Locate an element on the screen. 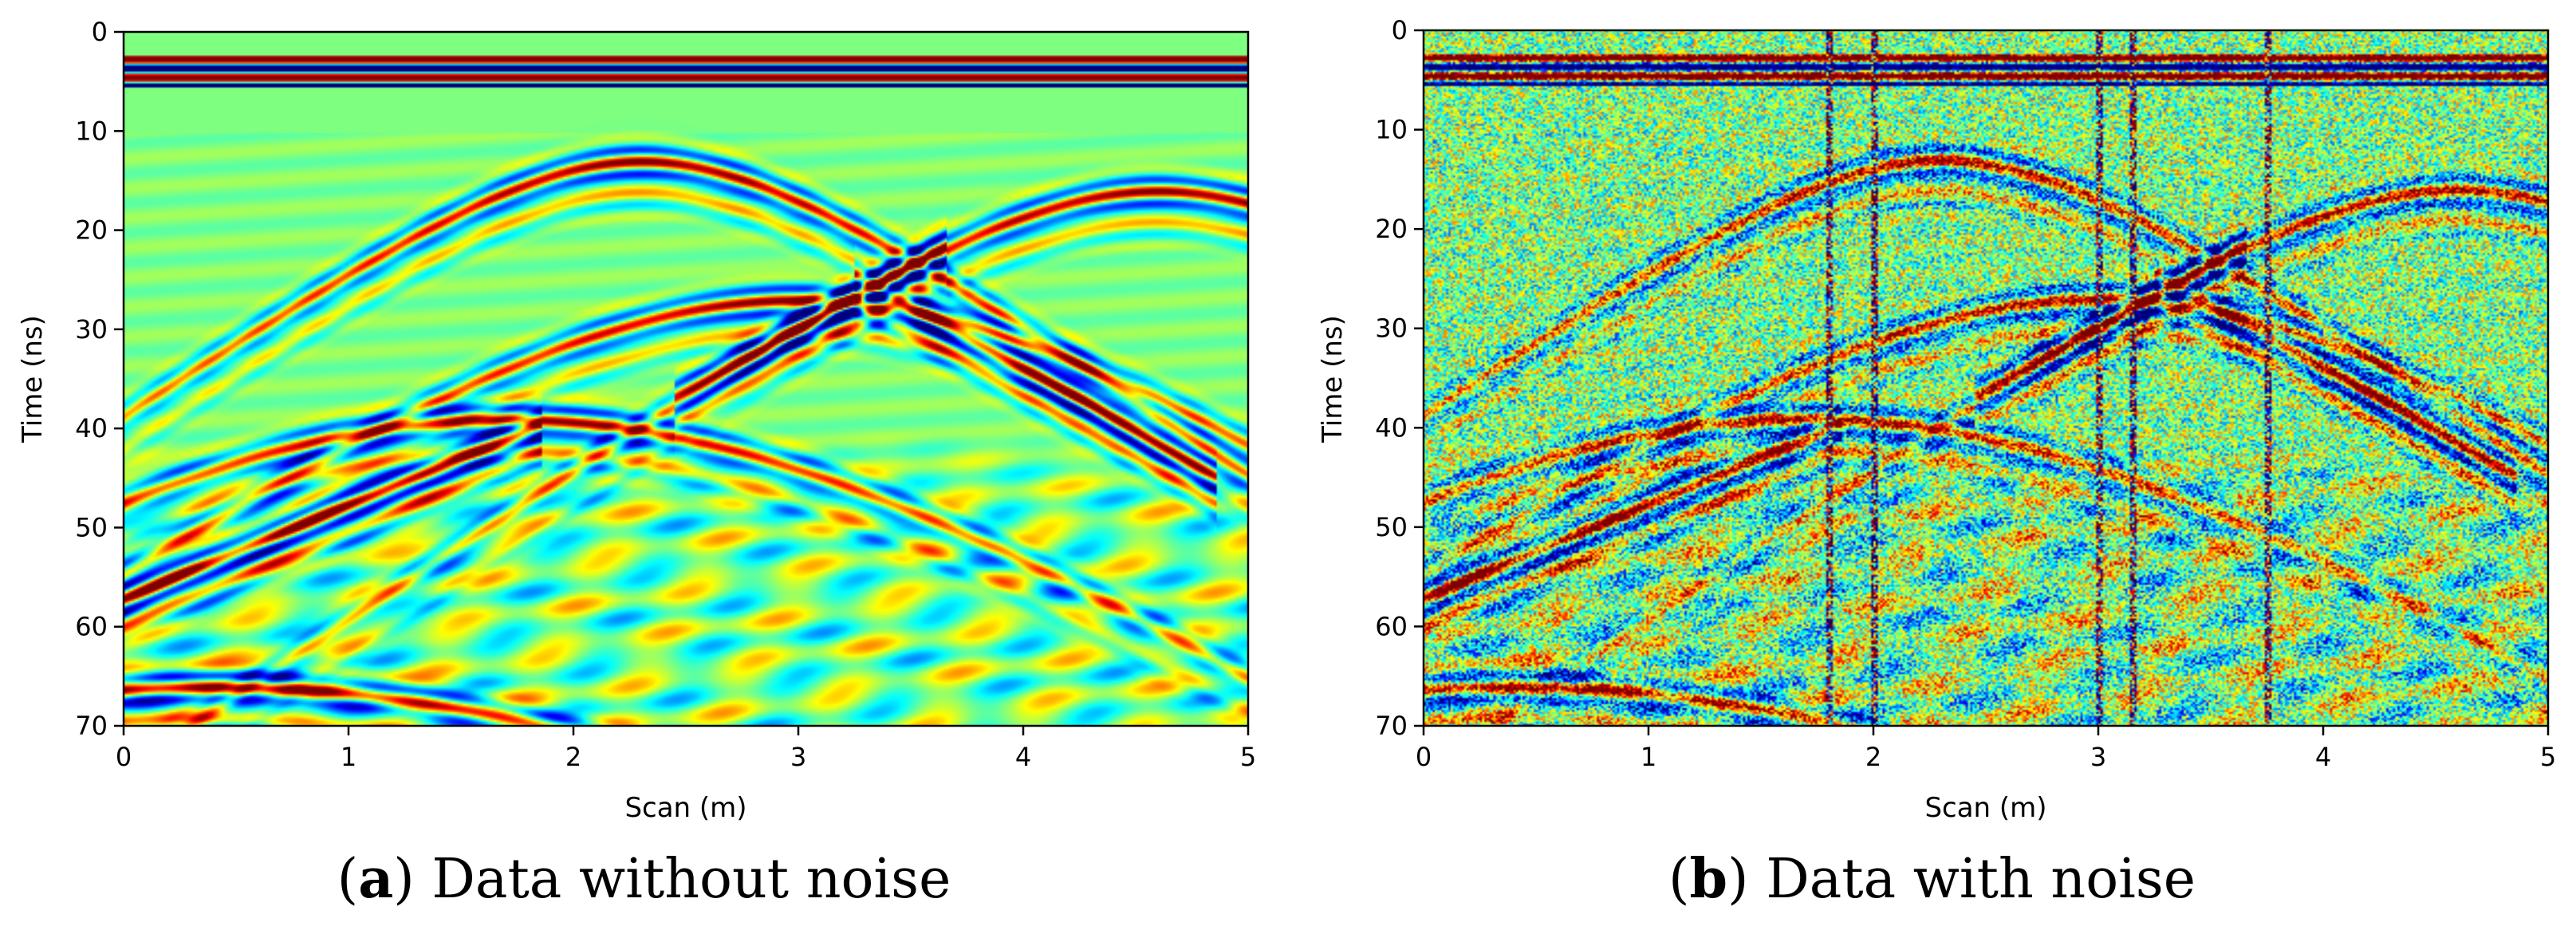 The image size is (2576, 934). y-tick-label-b: 20 is located at coordinates (1391, 229).